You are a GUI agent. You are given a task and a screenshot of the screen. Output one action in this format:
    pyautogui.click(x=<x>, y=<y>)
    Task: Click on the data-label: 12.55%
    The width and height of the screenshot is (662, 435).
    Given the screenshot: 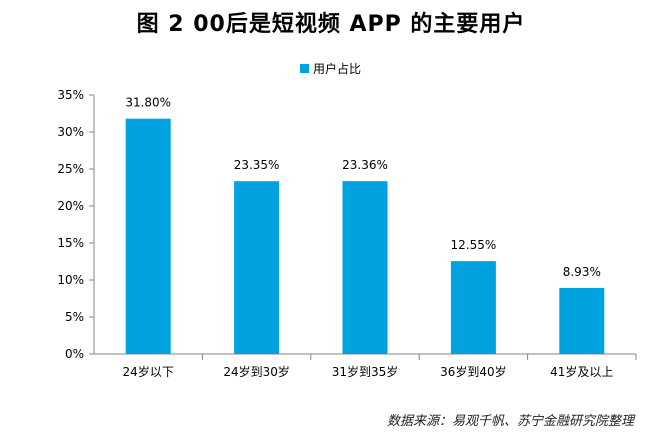 What is the action you would take?
    pyautogui.click(x=474, y=245)
    